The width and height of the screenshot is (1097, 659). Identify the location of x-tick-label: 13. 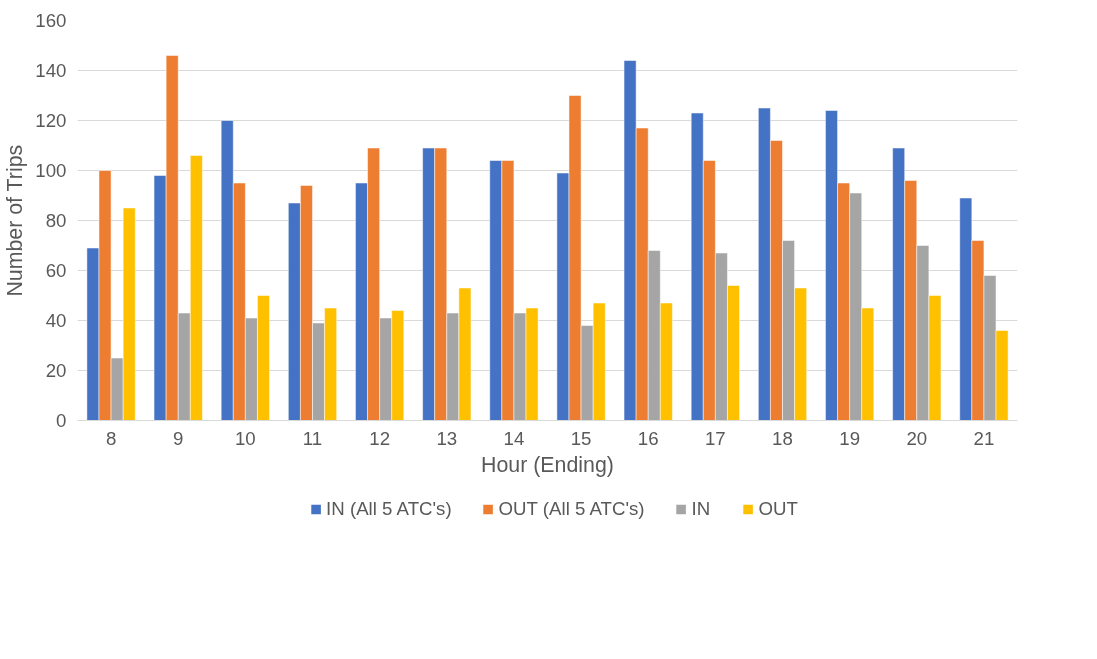
(447, 438).